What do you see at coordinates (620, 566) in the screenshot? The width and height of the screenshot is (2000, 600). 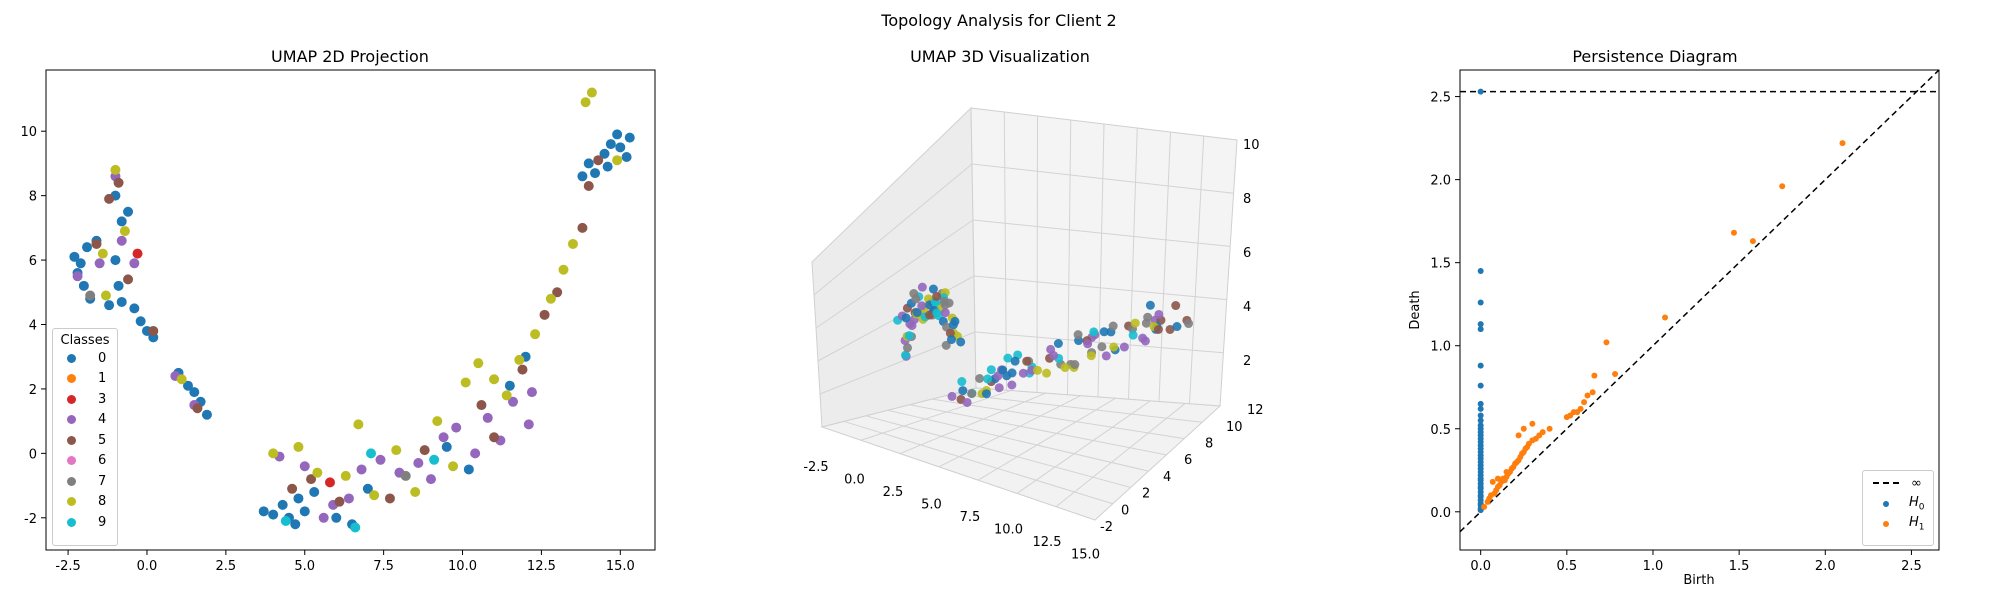 I see `x-tick-label: 15.0` at bounding box center [620, 566].